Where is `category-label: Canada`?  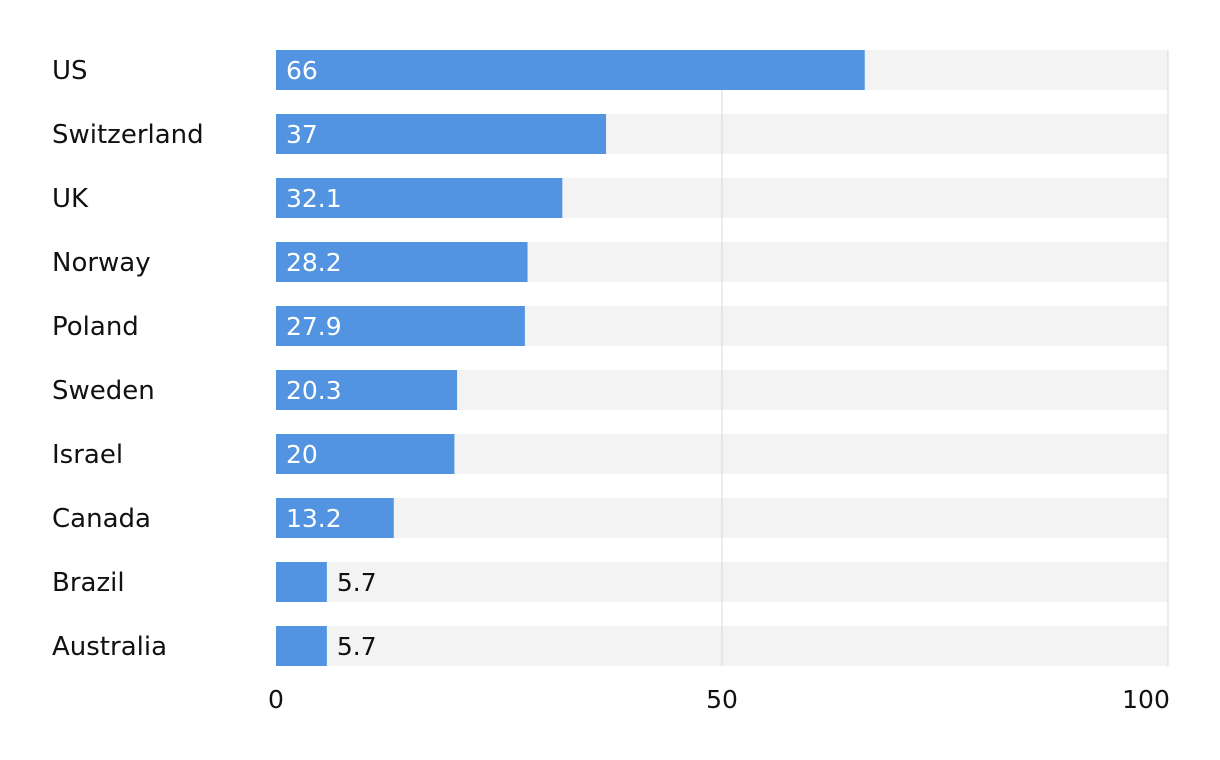
category-label: Canada is located at coordinates (101, 519).